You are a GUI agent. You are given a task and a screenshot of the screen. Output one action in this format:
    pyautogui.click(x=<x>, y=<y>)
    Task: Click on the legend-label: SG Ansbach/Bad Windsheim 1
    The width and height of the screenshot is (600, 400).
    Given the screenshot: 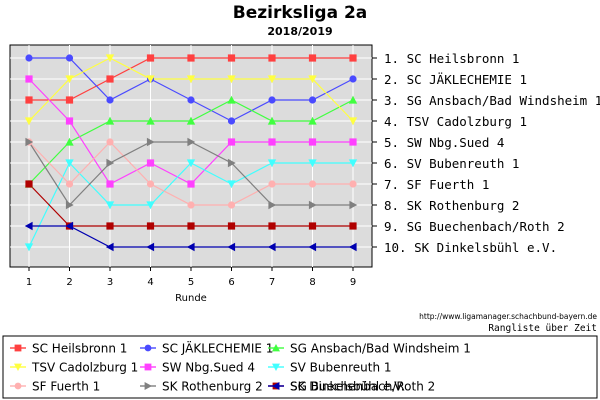 What is the action you would take?
    pyautogui.click(x=380, y=349)
    